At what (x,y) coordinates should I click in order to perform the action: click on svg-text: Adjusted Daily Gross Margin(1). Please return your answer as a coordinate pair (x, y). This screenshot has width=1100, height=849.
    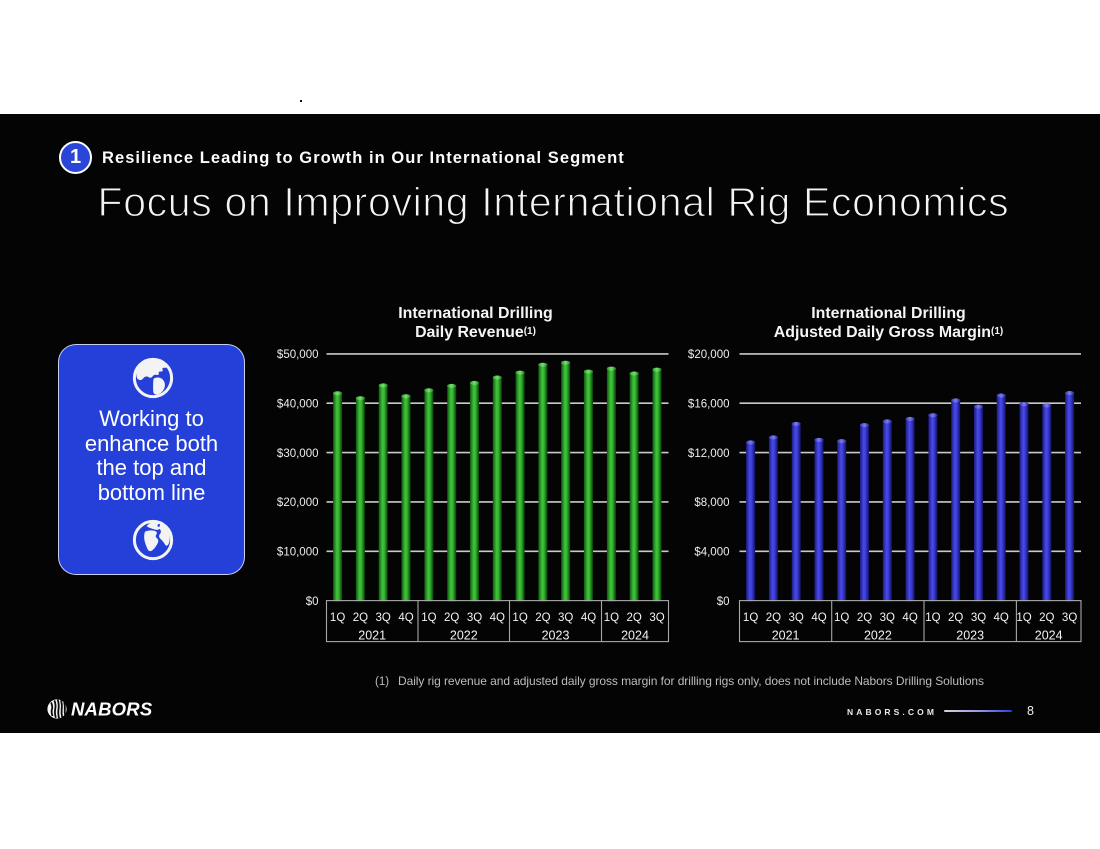
    Looking at the image, I should click on (888, 332).